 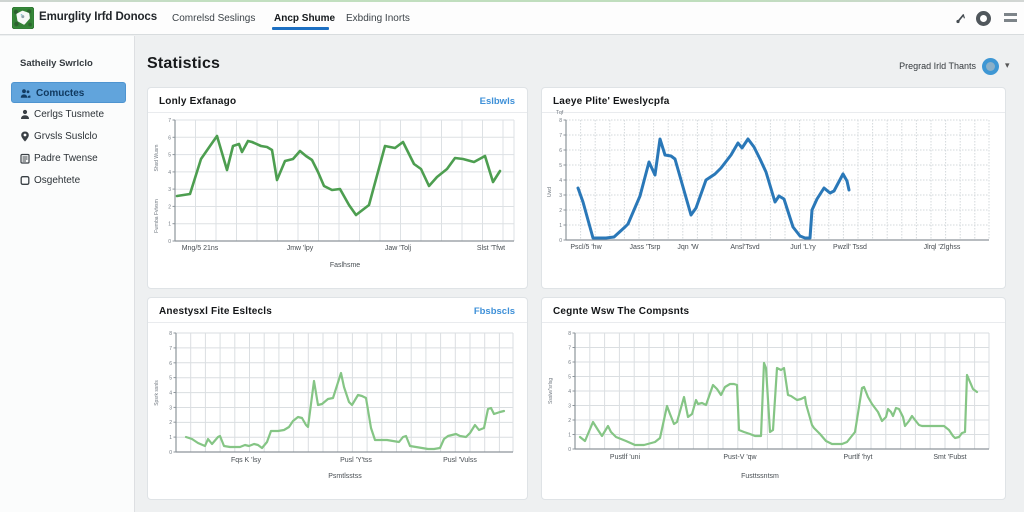 I want to click on svg-text: Uwd, so click(x=550, y=192).